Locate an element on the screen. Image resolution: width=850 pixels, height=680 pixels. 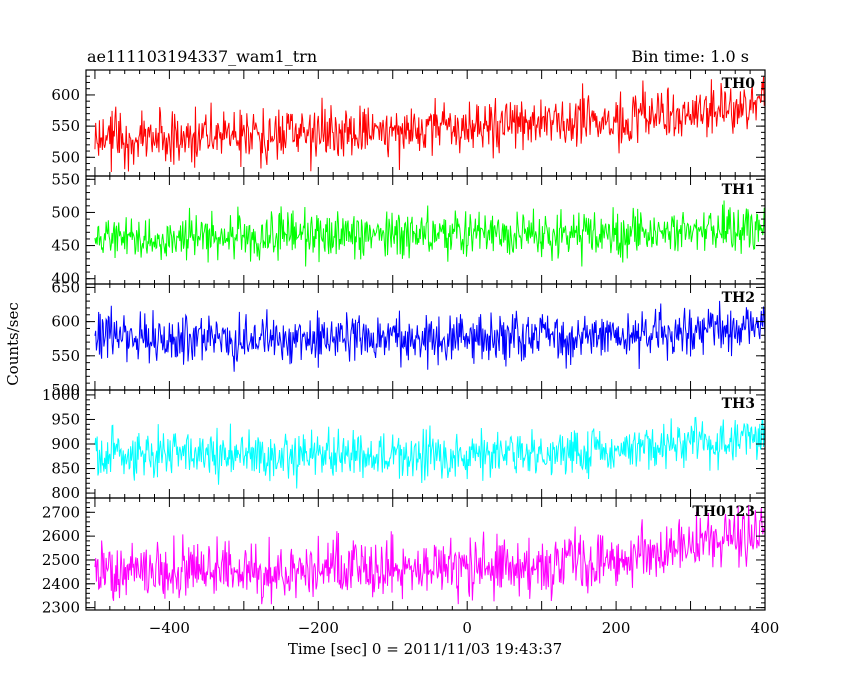
x-tick-label: 200 is located at coordinates (616, 628).